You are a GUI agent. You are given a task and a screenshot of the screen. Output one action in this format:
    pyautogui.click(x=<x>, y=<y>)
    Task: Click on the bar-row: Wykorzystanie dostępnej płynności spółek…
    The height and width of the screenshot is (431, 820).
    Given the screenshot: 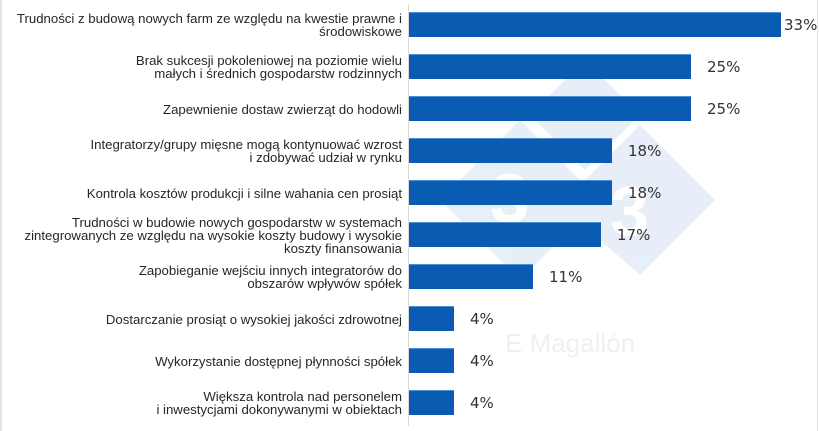 What is the action you would take?
    pyautogui.click(x=410, y=361)
    